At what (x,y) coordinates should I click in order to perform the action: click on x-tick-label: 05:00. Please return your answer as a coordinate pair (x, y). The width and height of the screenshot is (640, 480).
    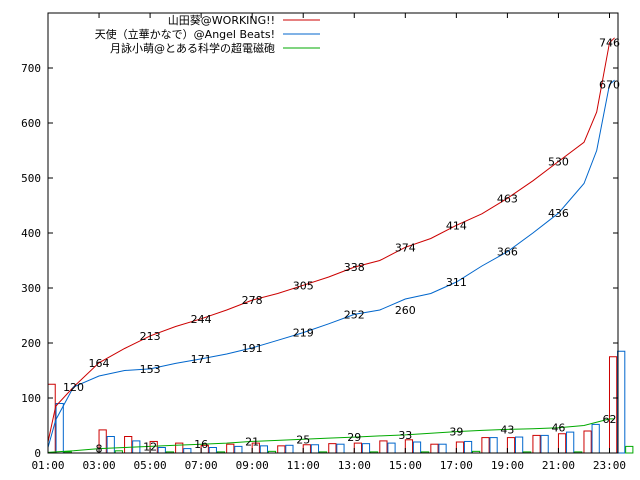
    Looking at the image, I should click on (150, 465).